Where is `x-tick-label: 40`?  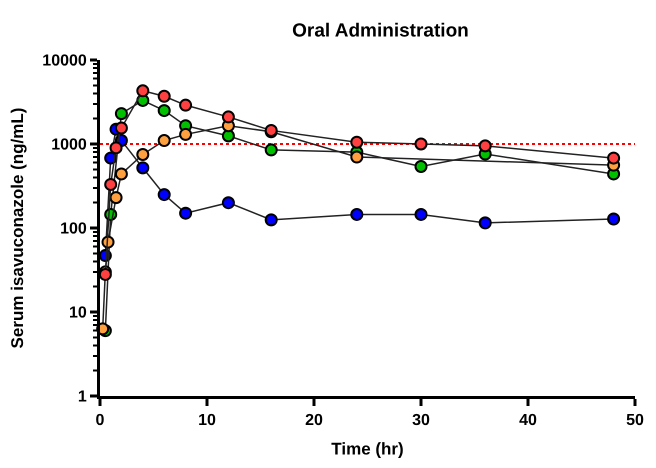
x-tick-label: 40 is located at coordinates (528, 421).